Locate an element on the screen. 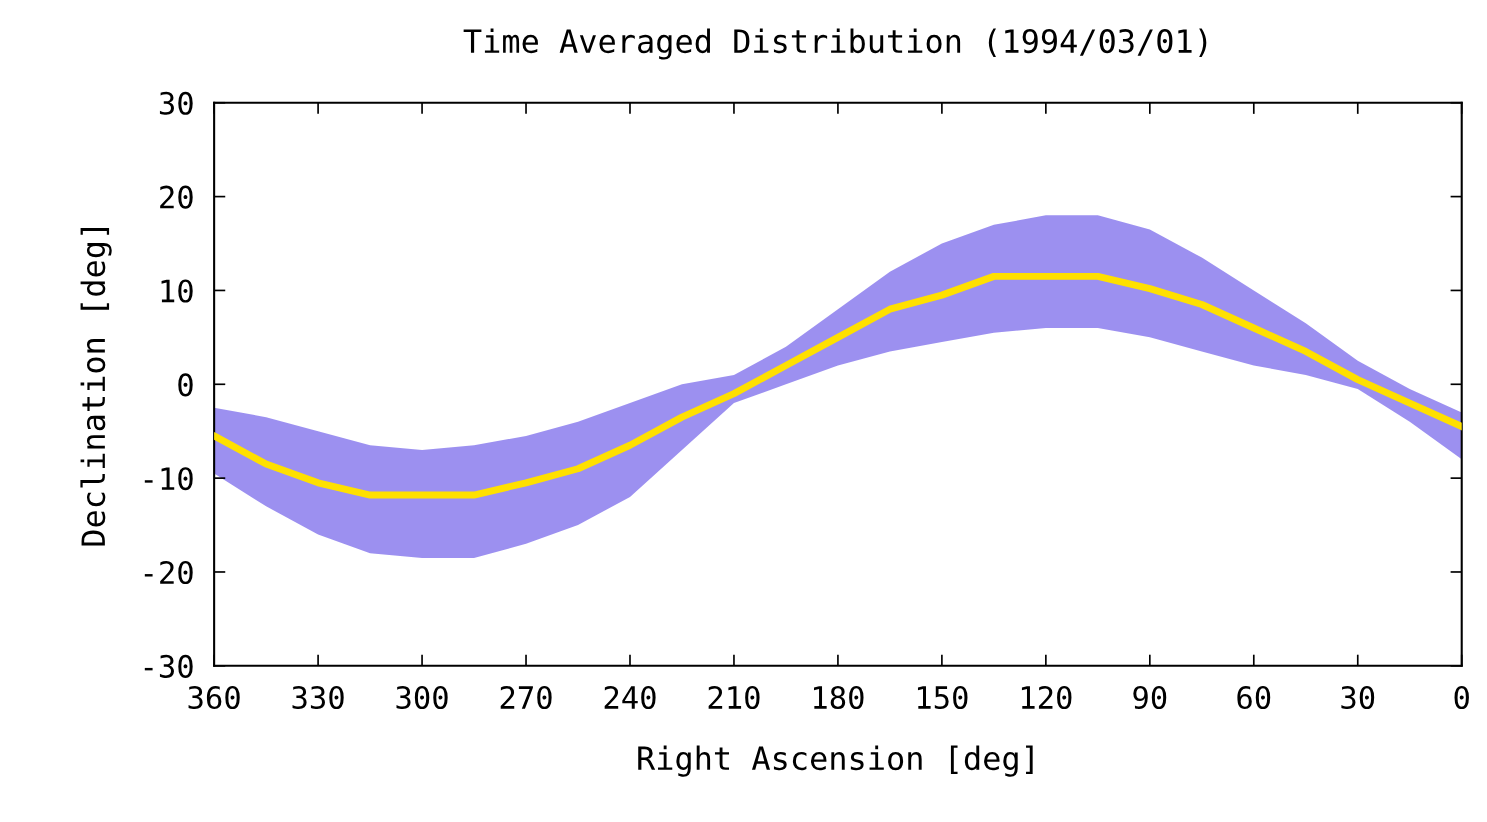  y-tick-label: 10 is located at coordinates (177, 291).